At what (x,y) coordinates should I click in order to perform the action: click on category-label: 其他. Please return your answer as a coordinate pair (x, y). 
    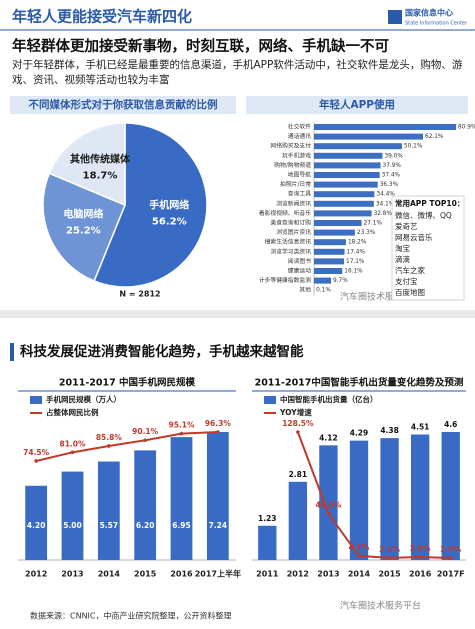
    Looking at the image, I should click on (305, 290).